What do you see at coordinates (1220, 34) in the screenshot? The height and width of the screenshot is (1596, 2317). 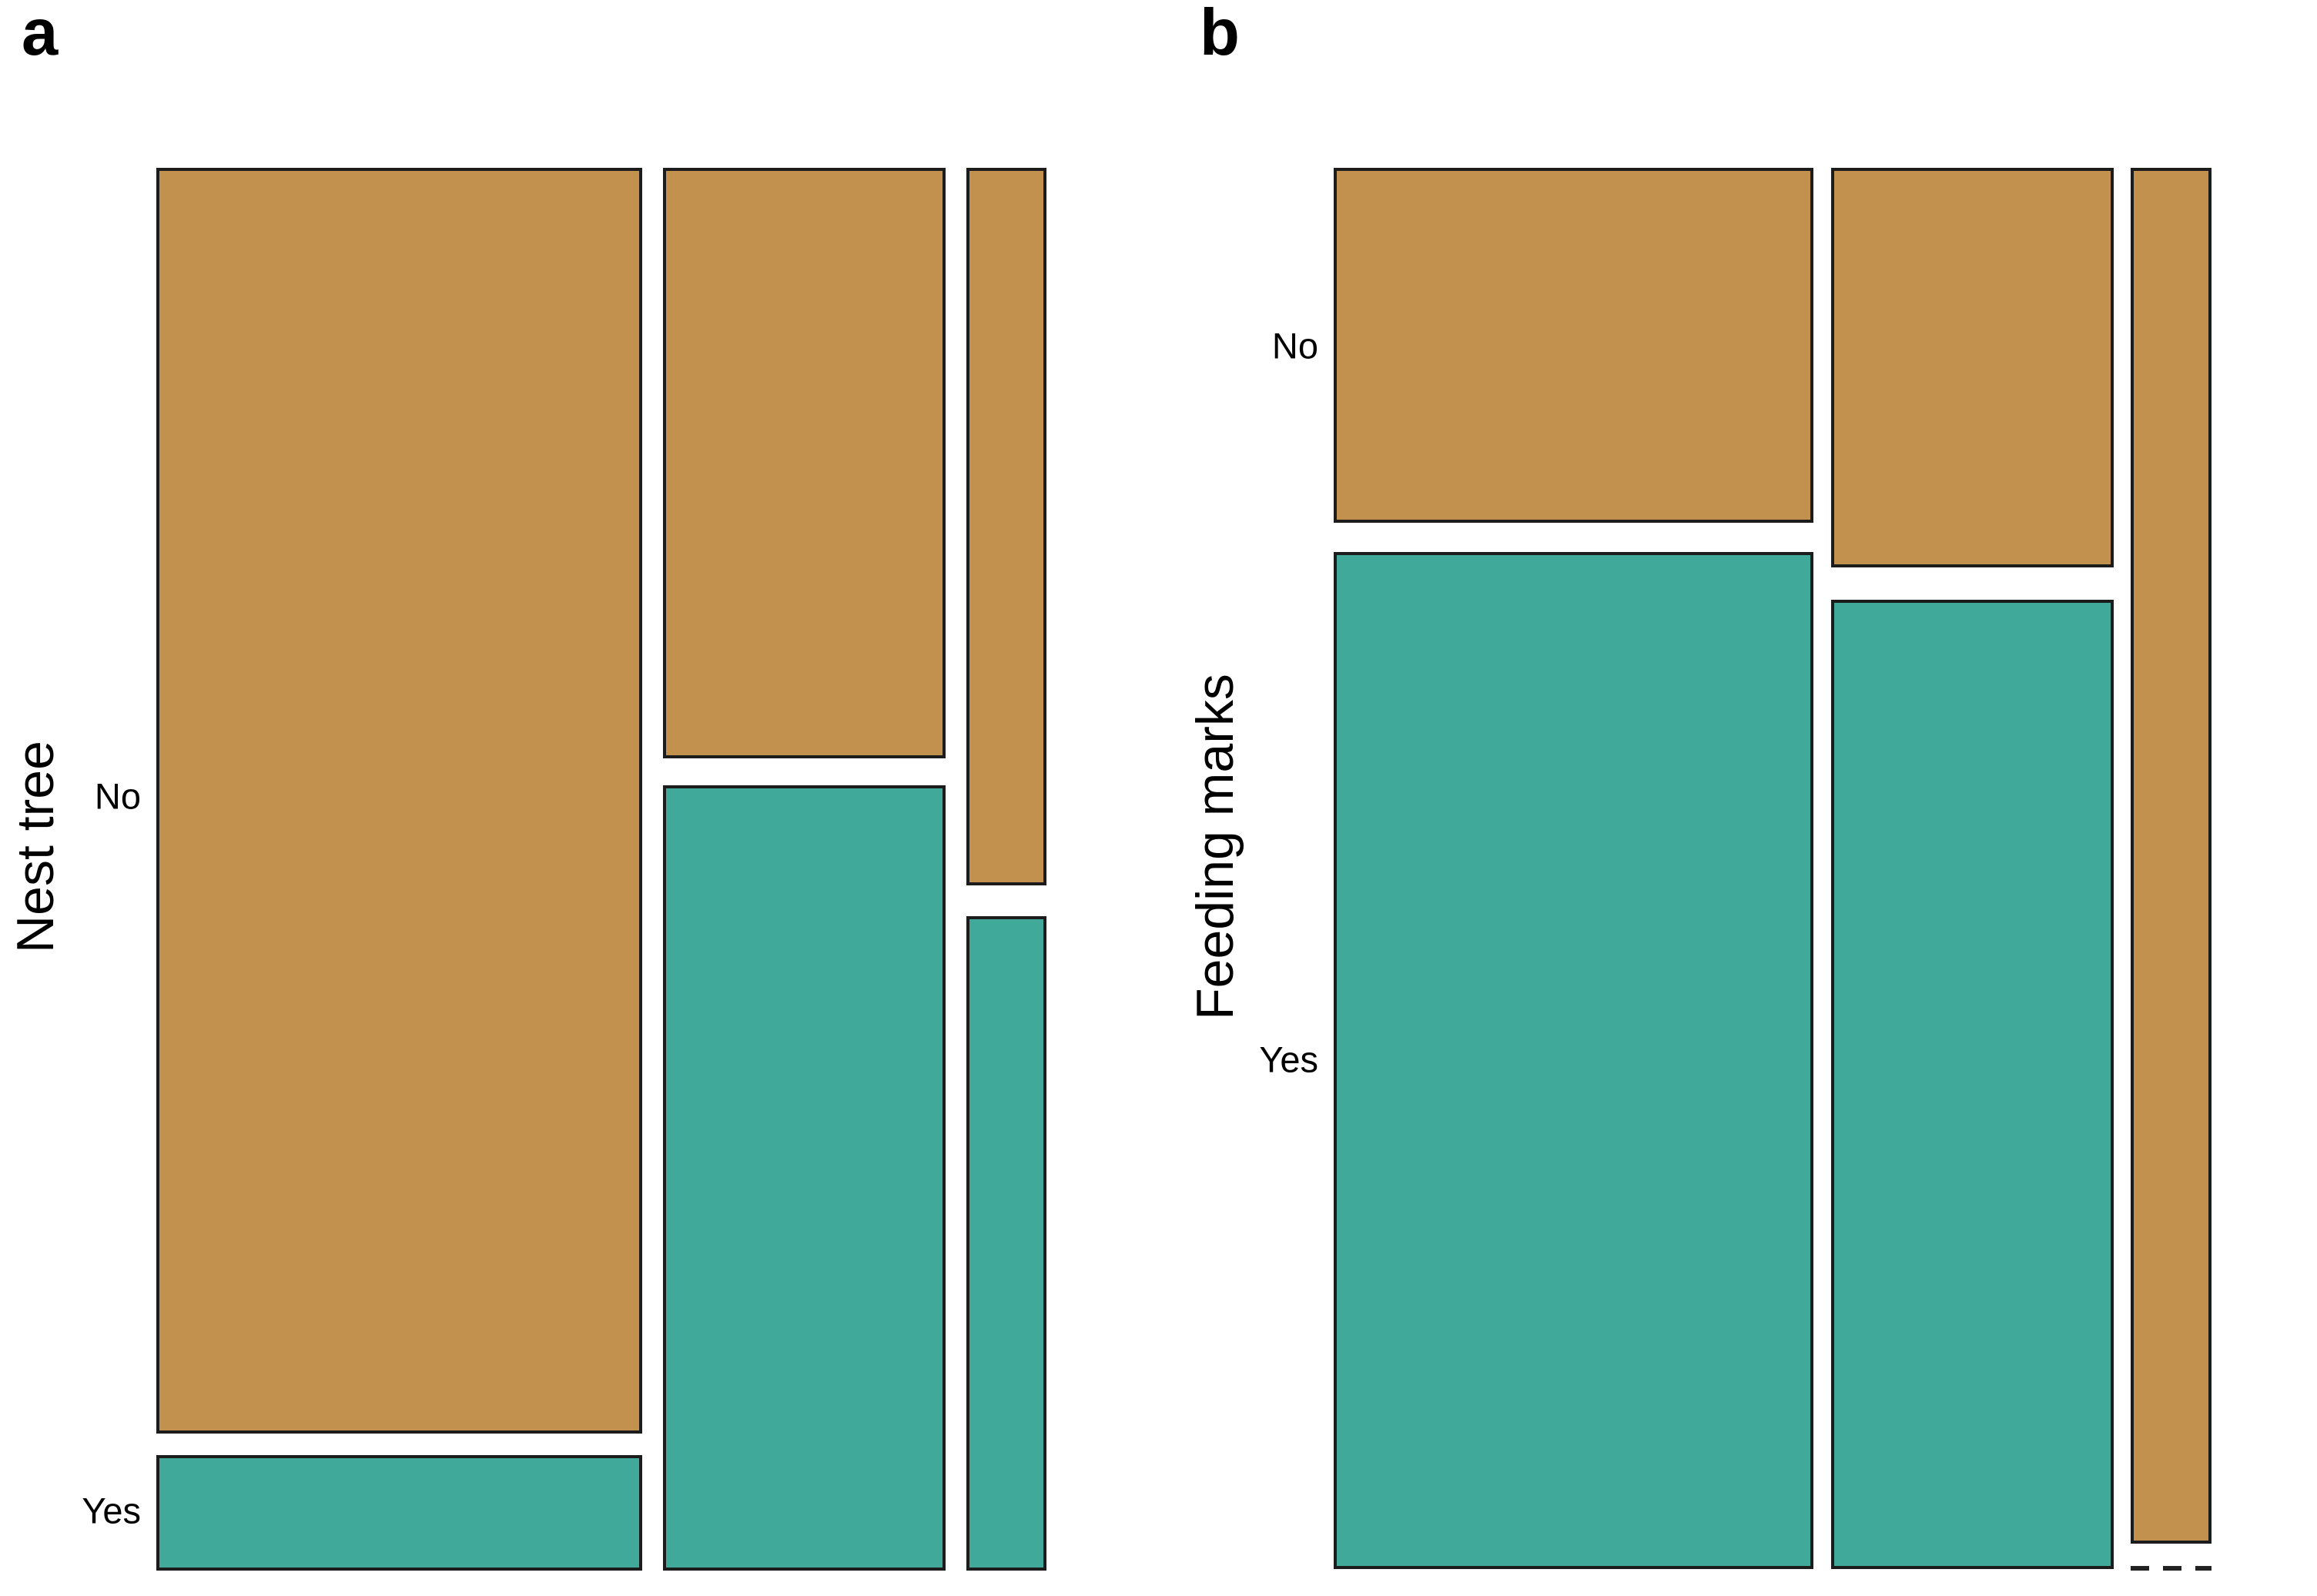 I see `panel-b-letter: b` at bounding box center [1220, 34].